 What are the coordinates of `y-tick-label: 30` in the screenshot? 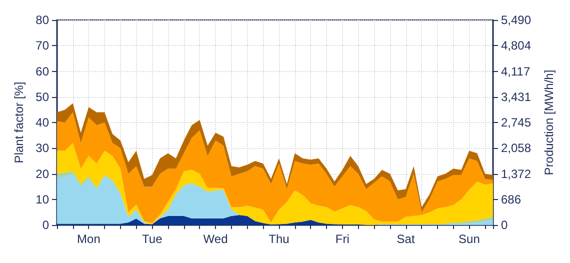 It's located at (43, 148).